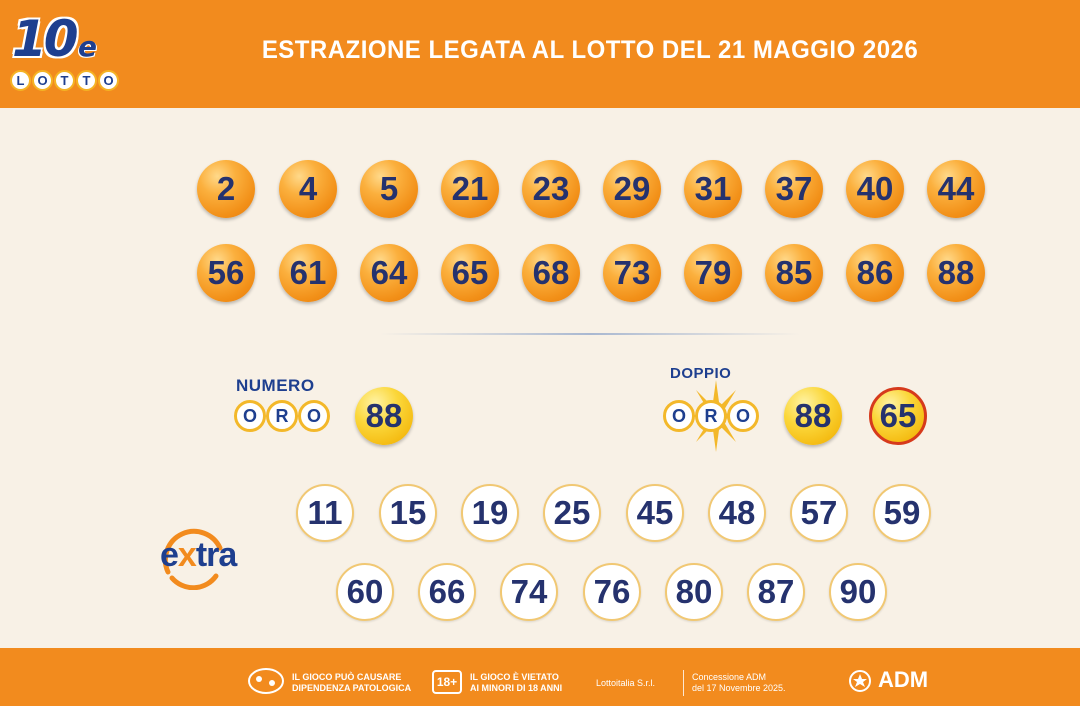  Describe the element at coordinates (447, 592) in the screenshot. I see `extra-number-ball: 66` at that location.